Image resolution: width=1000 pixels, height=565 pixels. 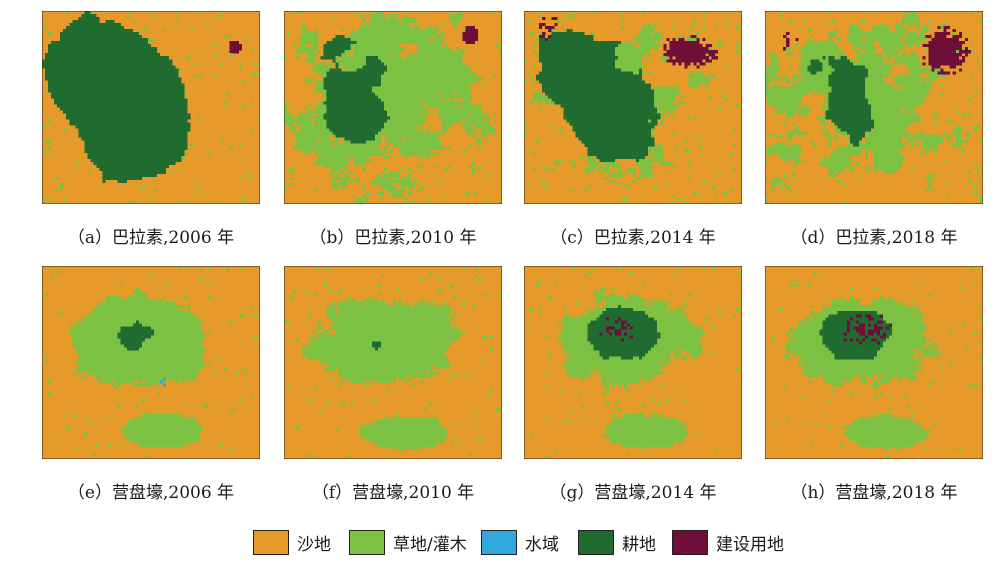 I want to click on panel-caption-a: （a）巴拉素,2006 年, so click(x=151, y=238).